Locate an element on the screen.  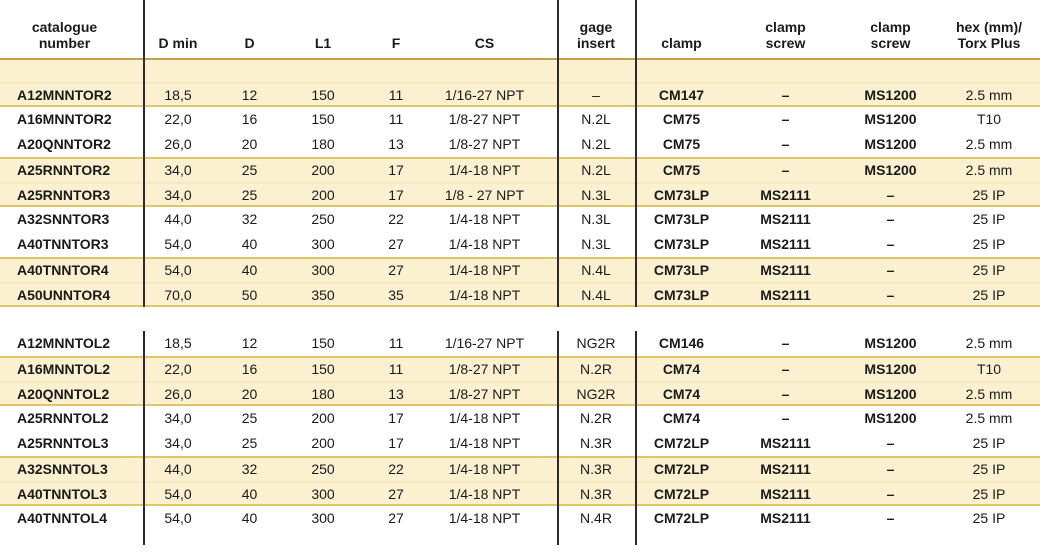
cell-hex-torx: T10 is located at coordinates (989, 369).